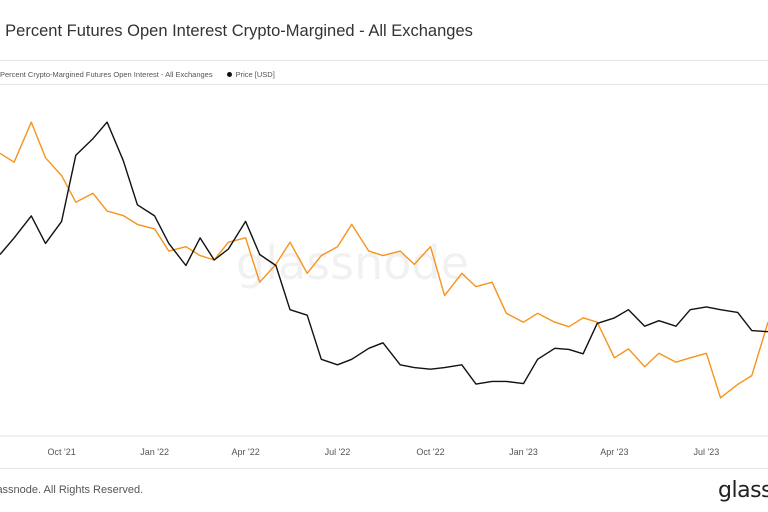  Describe the element at coordinates (384, 468) in the screenshot. I see `footer-divider` at that location.